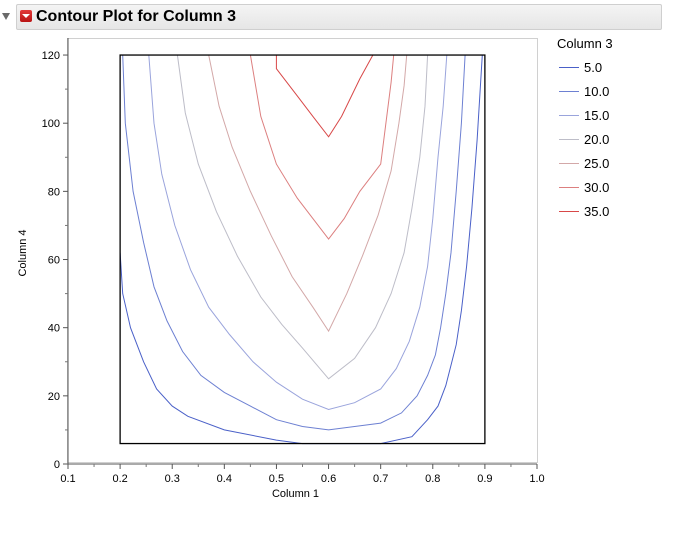 The image size is (675, 550). Describe the element at coordinates (613, 168) in the screenshot. I see `legend-item: 25.0` at that location.